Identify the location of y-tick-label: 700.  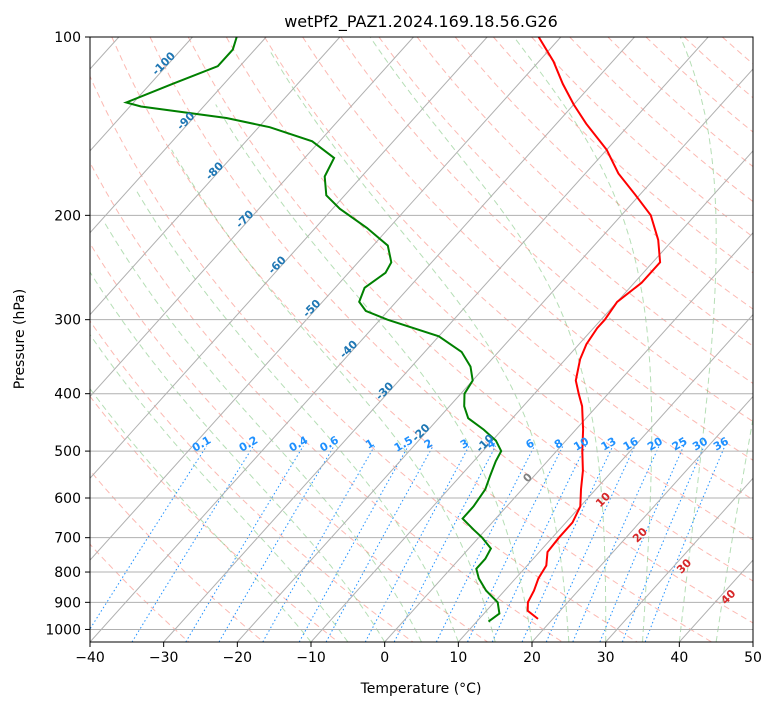
(67, 539).